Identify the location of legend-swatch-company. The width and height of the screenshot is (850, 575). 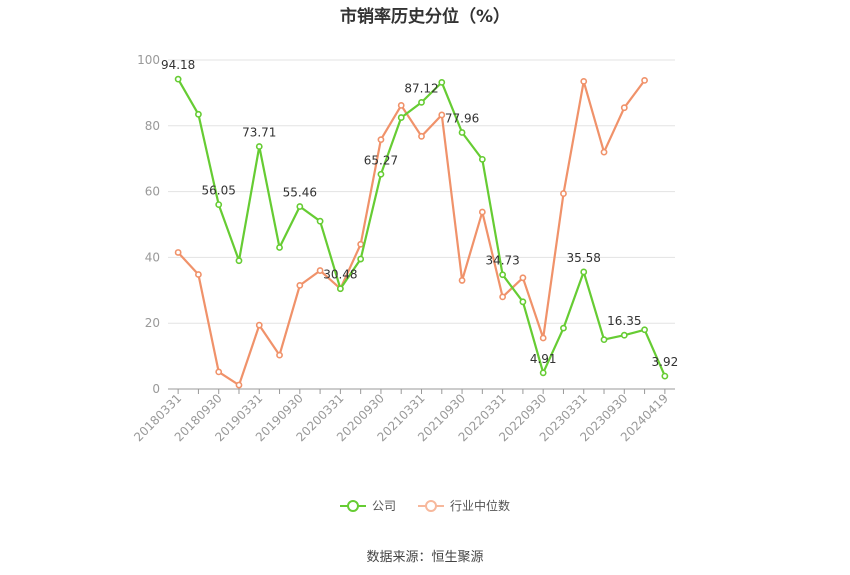
(352, 506).